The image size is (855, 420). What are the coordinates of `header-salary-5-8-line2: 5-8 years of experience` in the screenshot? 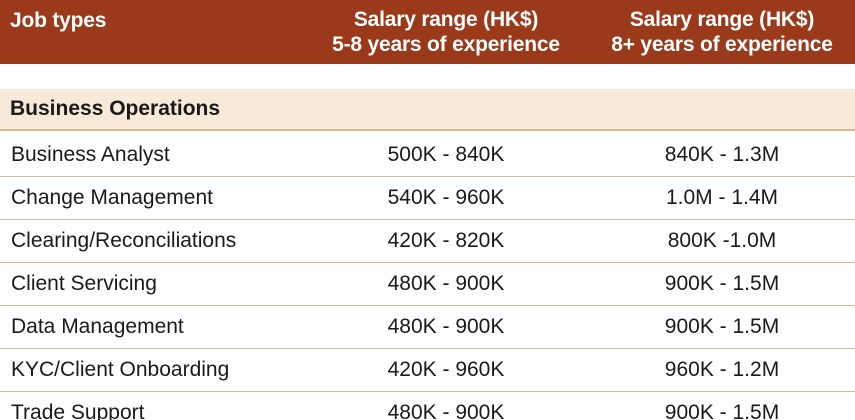 It's located at (446, 44).